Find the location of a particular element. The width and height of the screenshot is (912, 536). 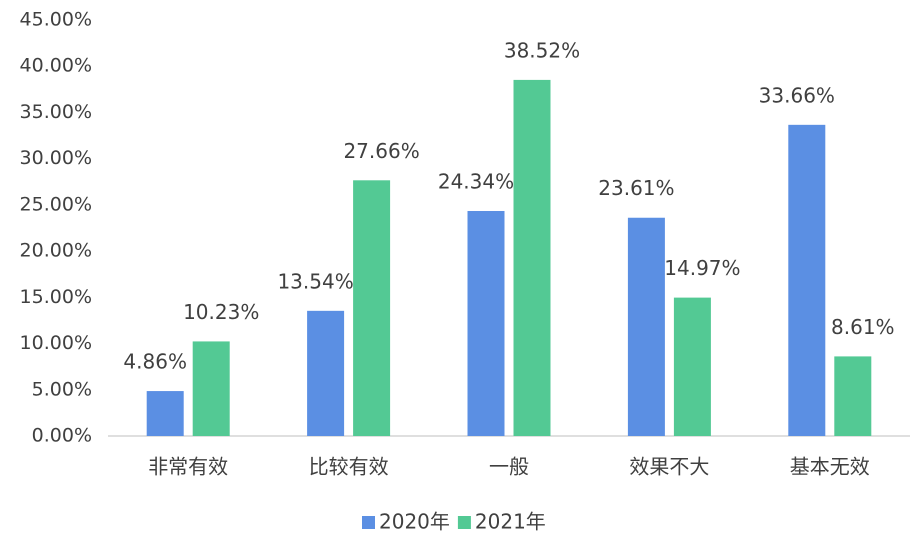

y-tick-label: 40.00% is located at coordinates (56, 66).